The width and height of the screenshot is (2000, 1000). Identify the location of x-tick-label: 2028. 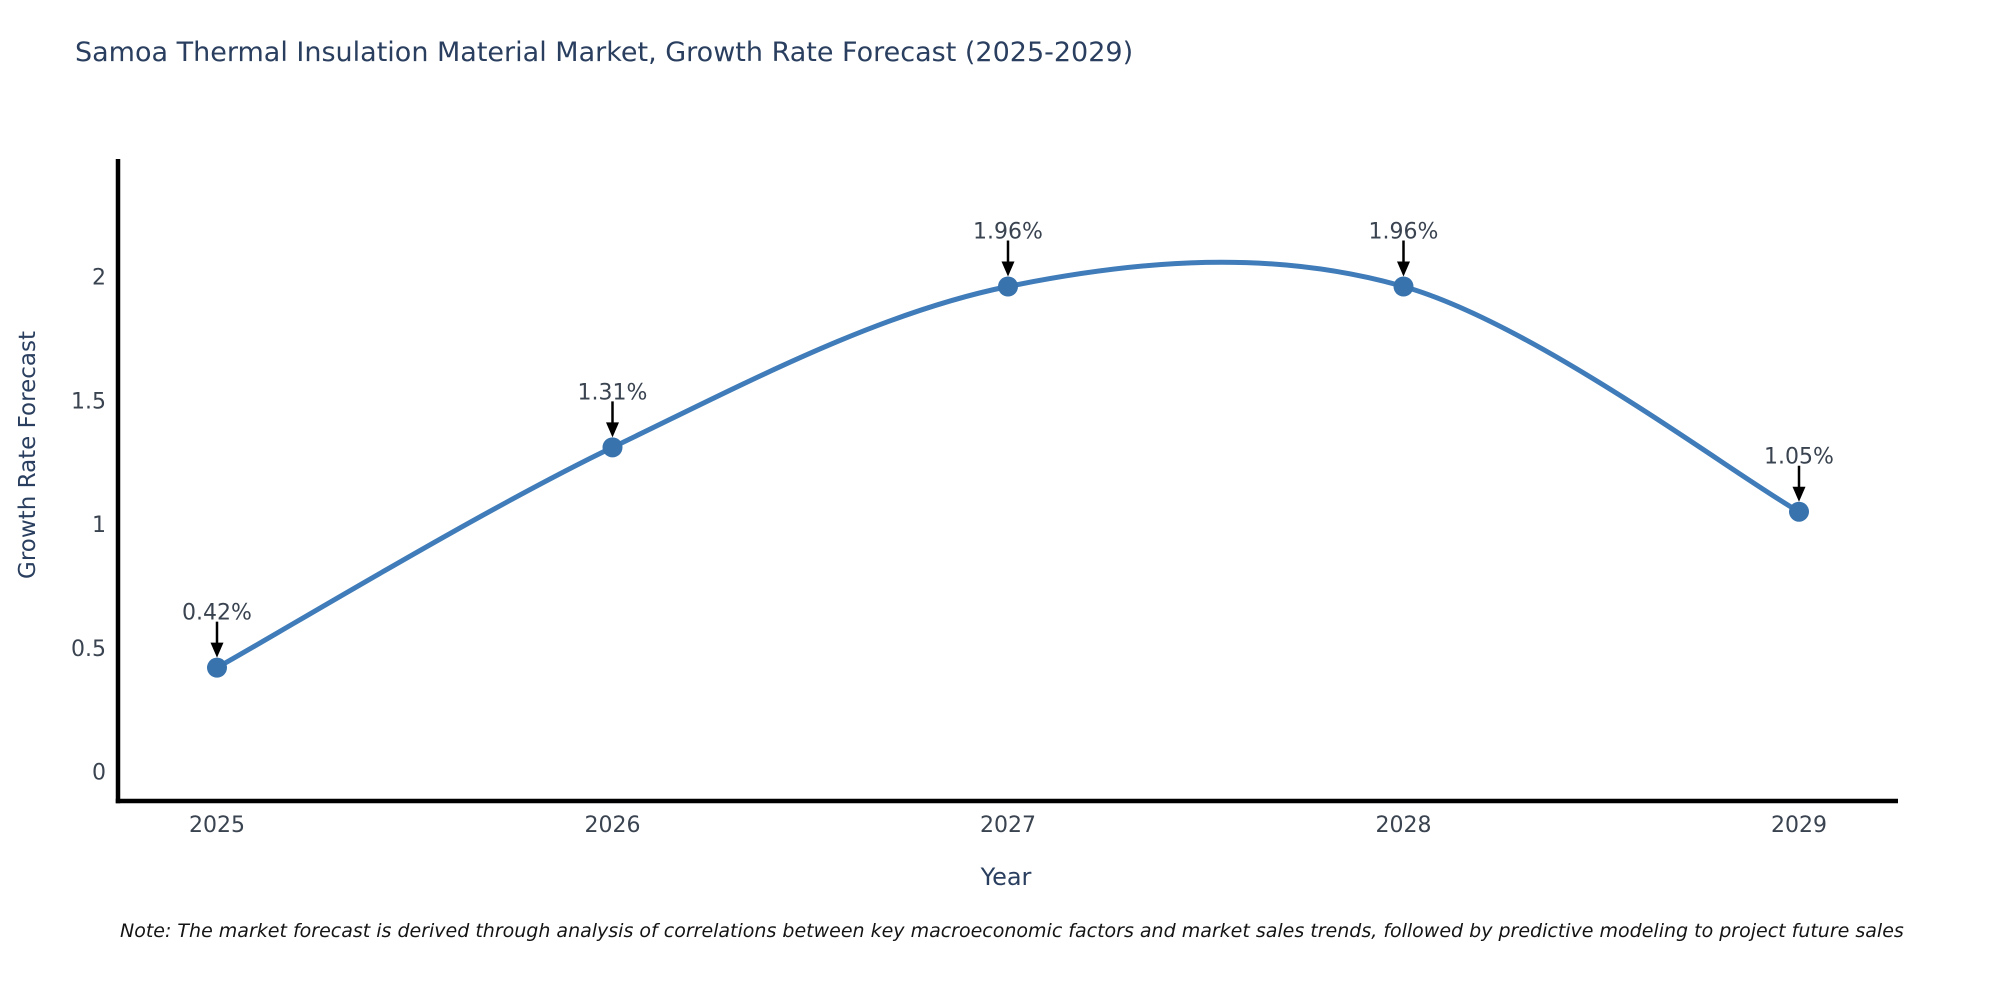
(1404, 825).